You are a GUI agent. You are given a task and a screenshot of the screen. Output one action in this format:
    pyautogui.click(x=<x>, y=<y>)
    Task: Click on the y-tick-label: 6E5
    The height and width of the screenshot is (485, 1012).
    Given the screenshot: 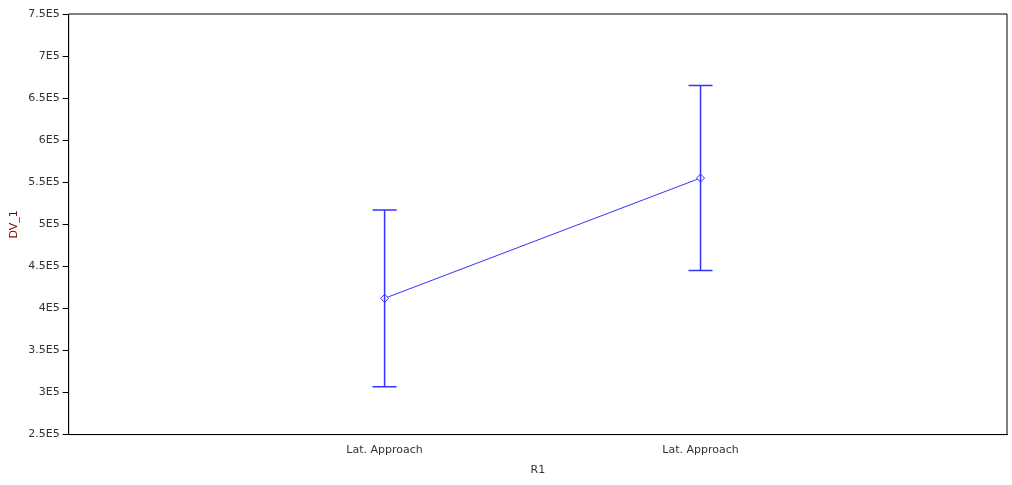 What is the action you would take?
    pyautogui.click(x=49, y=140)
    